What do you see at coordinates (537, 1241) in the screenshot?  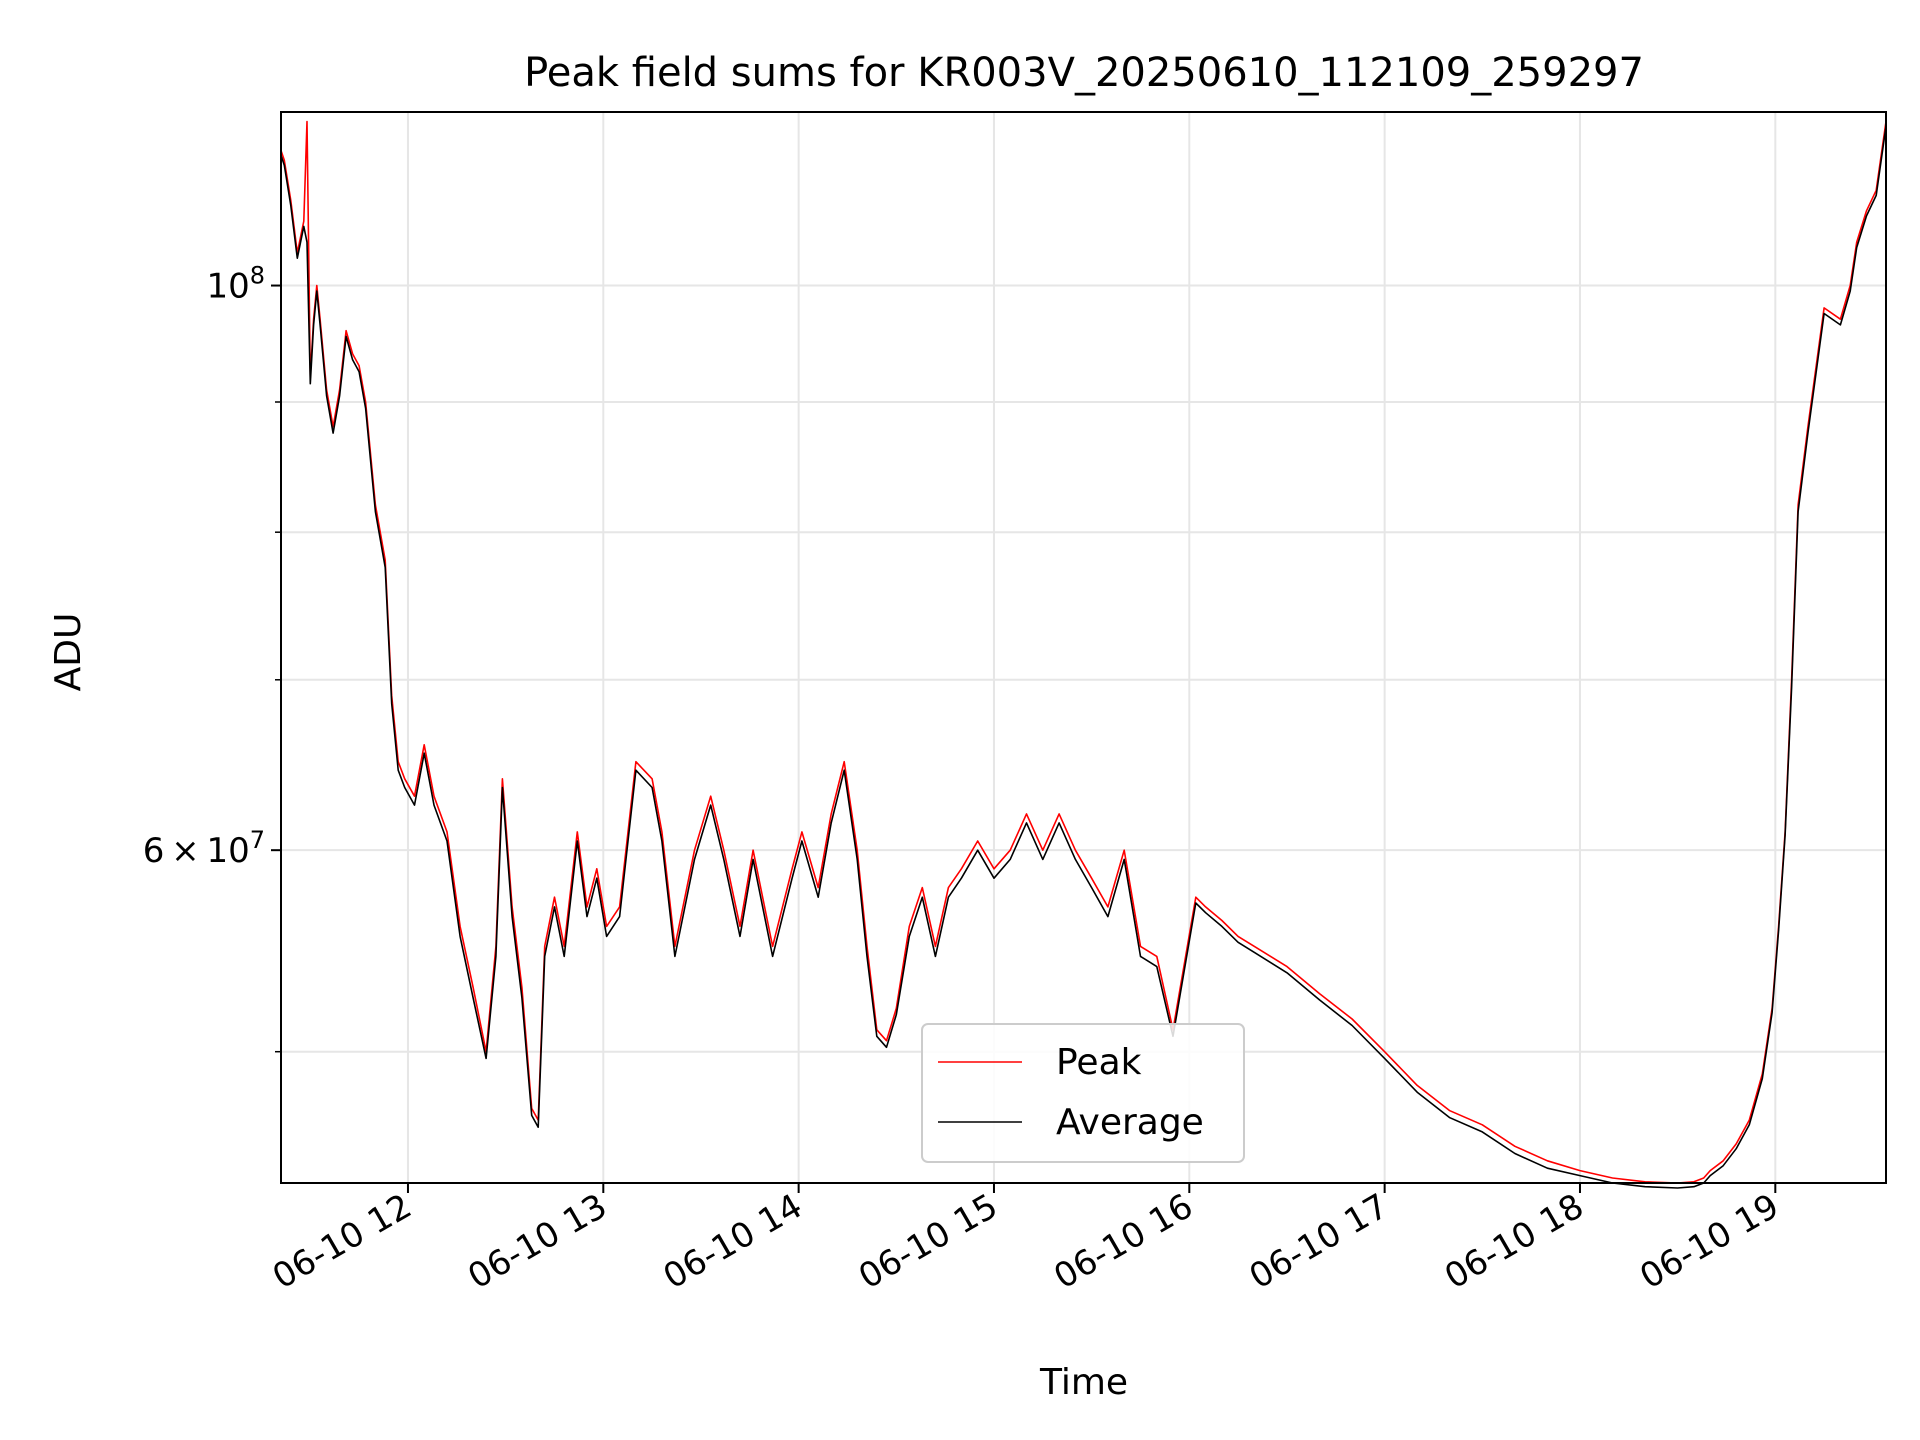 I see `x-tick-label: 06-10 13` at bounding box center [537, 1241].